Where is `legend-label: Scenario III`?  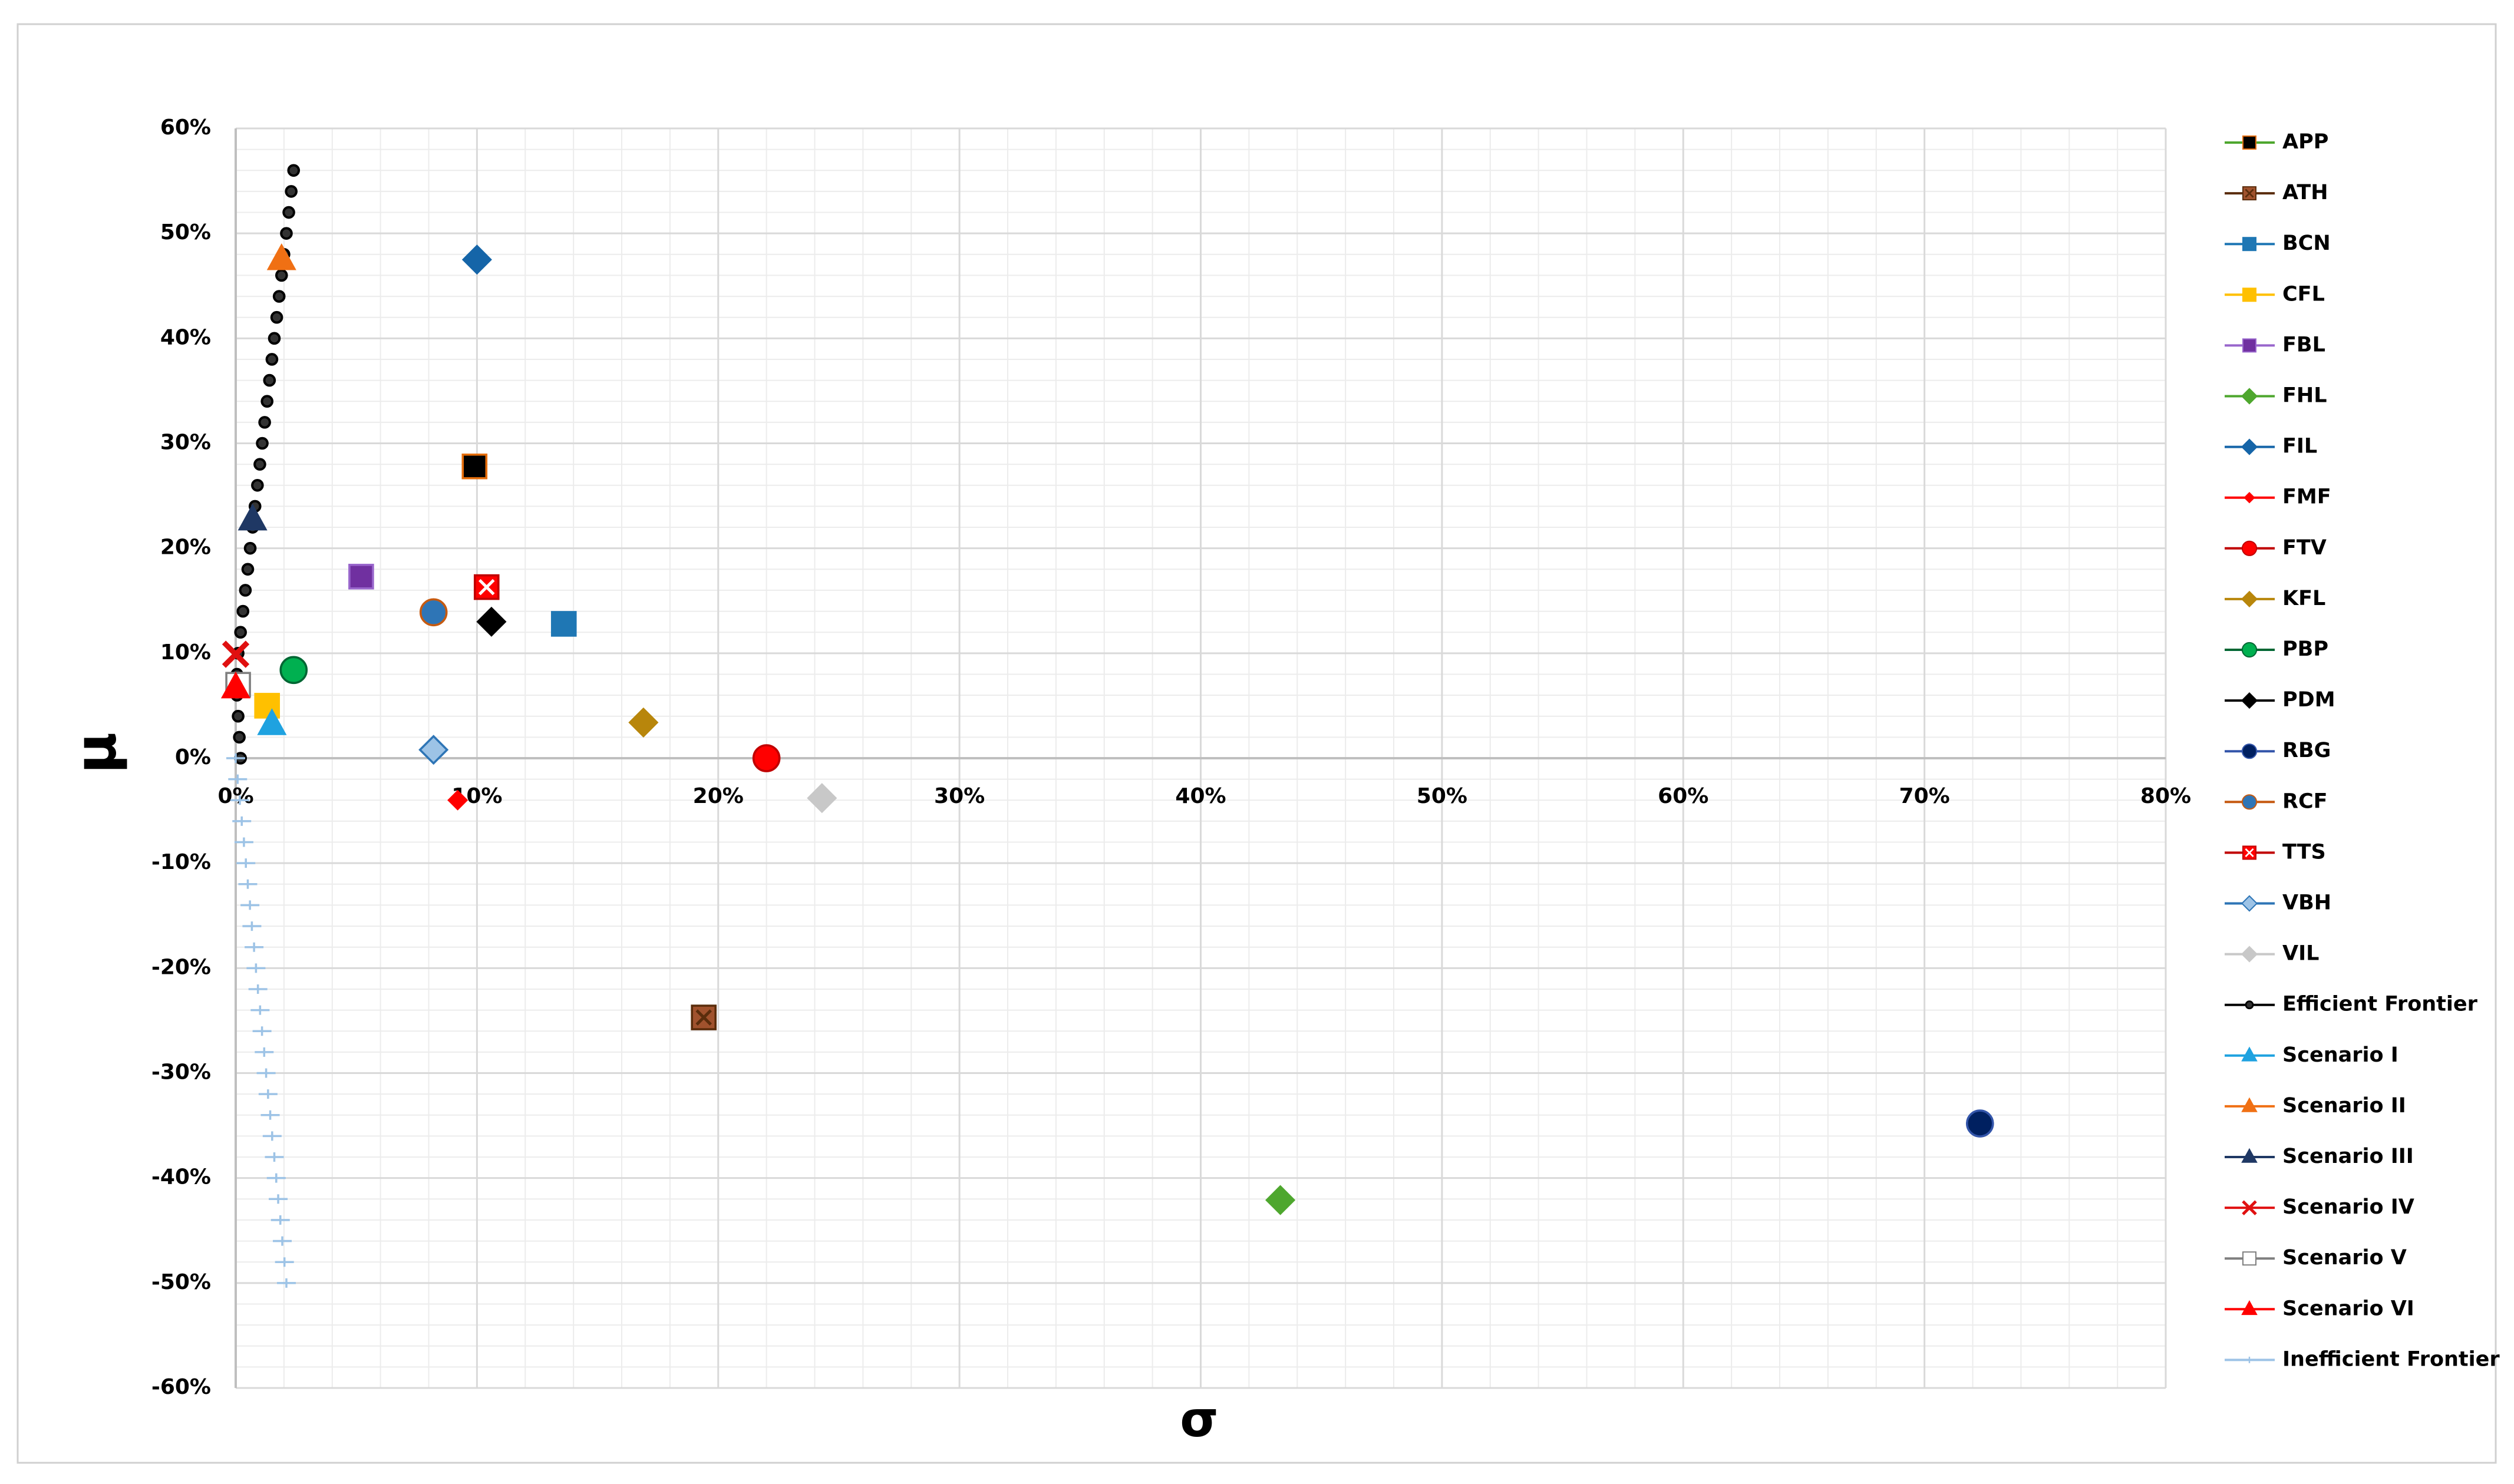
legend-label: Scenario III is located at coordinates (2348, 1156).